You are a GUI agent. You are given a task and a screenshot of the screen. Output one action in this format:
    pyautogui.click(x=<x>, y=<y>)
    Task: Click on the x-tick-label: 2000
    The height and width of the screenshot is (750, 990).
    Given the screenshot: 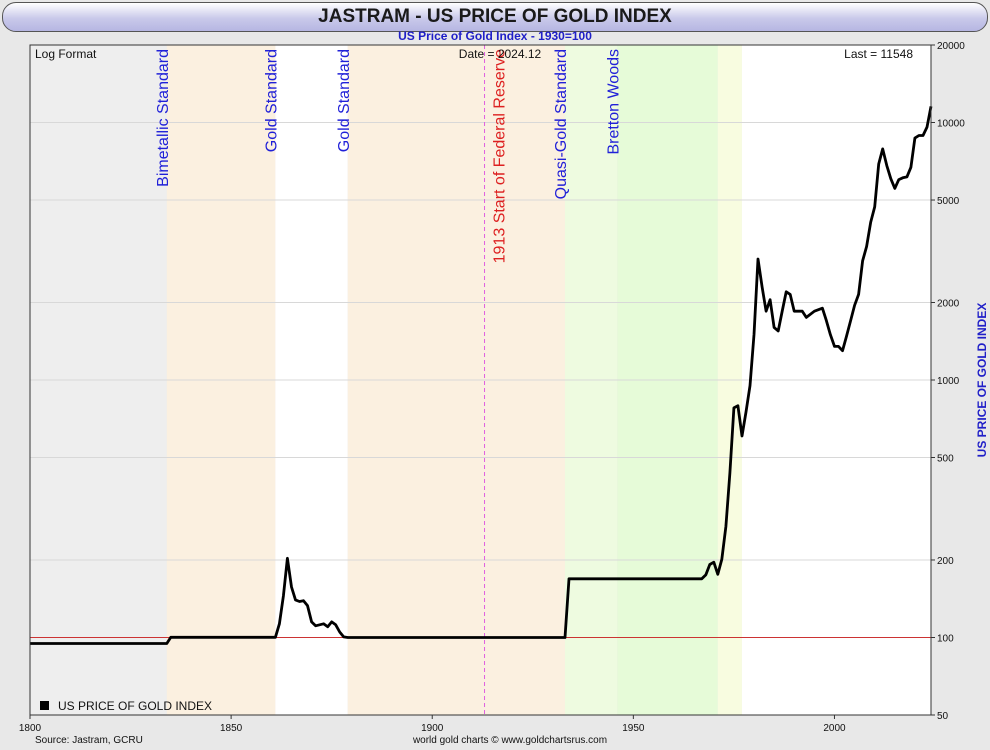 What is the action you would take?
    pyautogui.click(x=834, y=728)
    